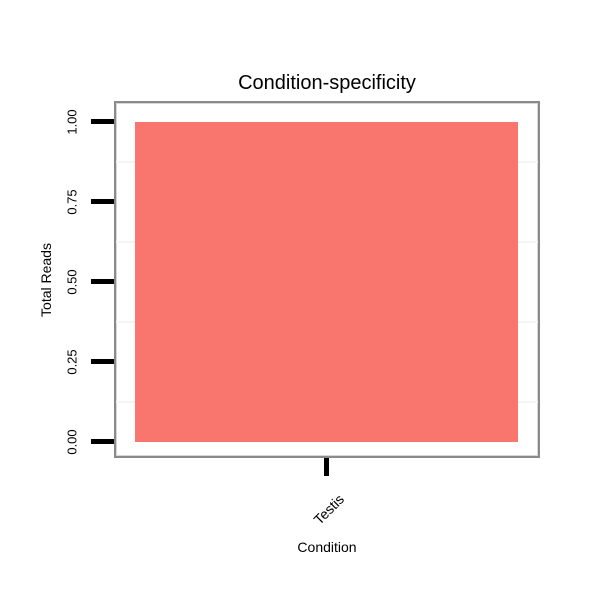  What do you see at coordinates (72, 202) in the screenshot?
I see `y-tick-label: 0.75` at bounding box center [72, 202].